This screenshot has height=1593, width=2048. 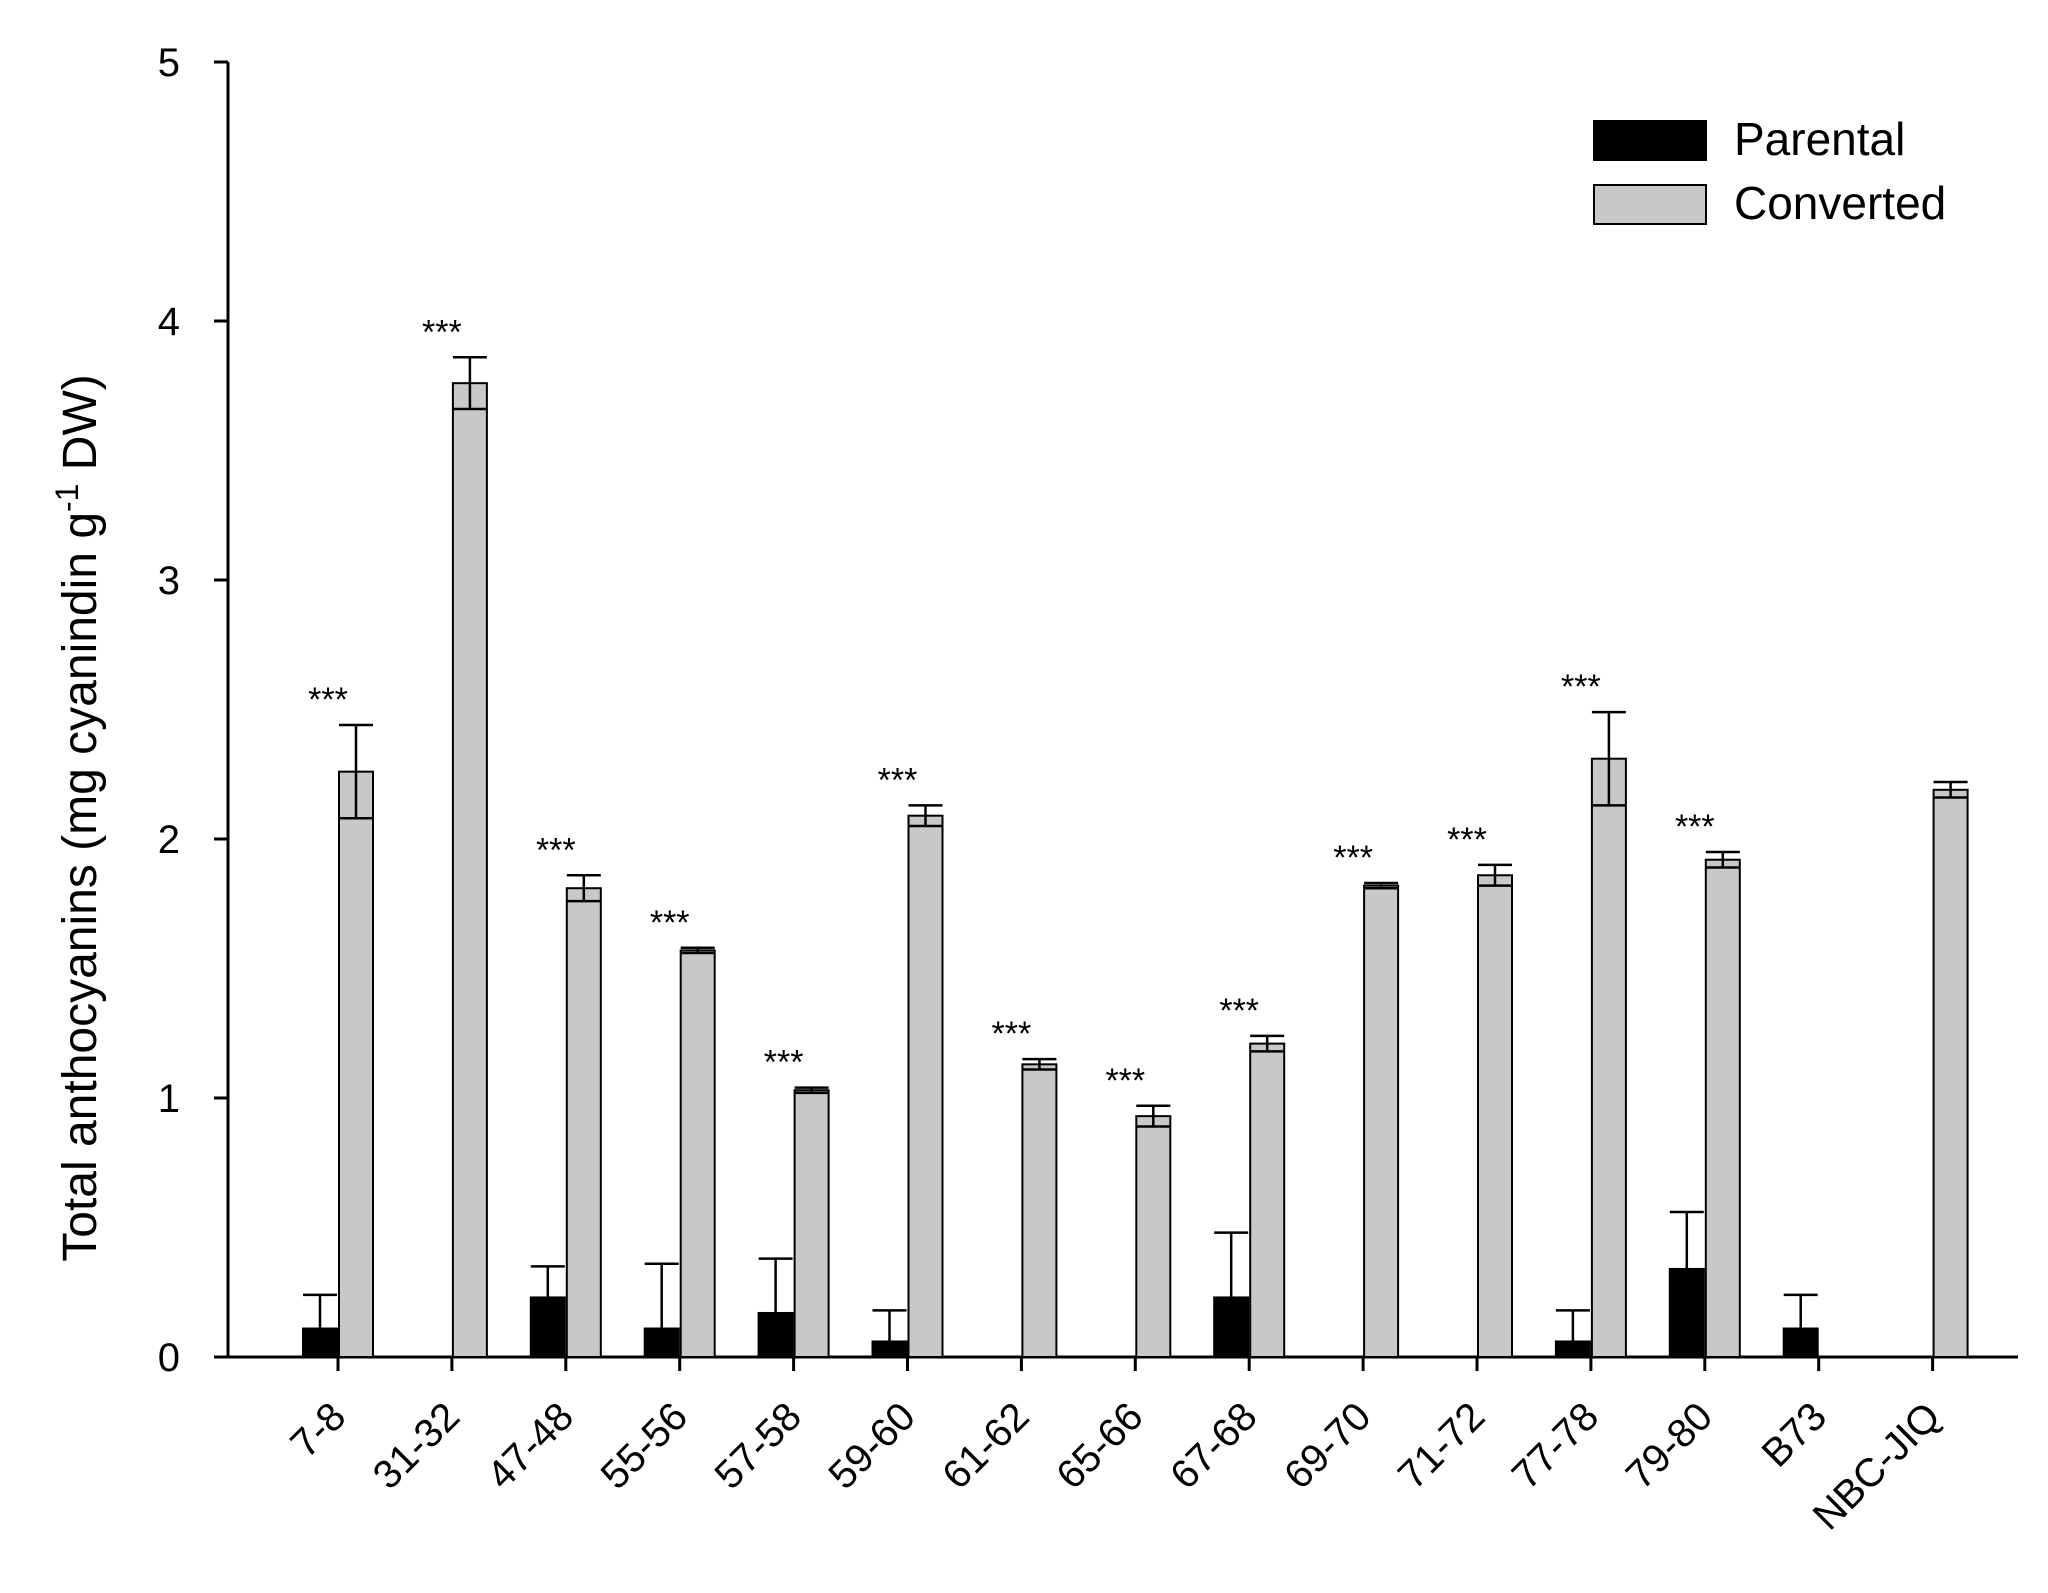 I want to click on x-tick-label: 57-58, so click(x=758, y=1445).